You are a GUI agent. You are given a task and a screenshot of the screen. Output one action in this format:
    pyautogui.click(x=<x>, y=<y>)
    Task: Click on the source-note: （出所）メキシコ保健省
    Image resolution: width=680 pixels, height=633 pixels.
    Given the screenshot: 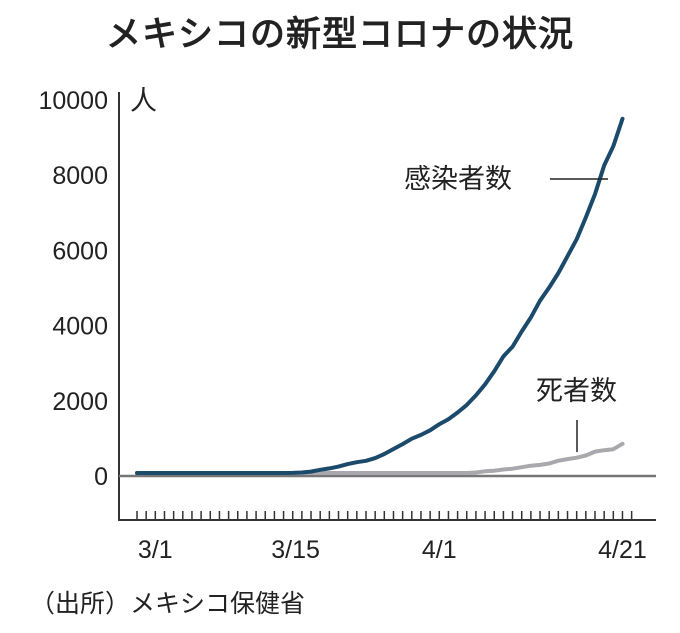 What is the action you would take?
    pyautogui.click(x=168, y=603)
    